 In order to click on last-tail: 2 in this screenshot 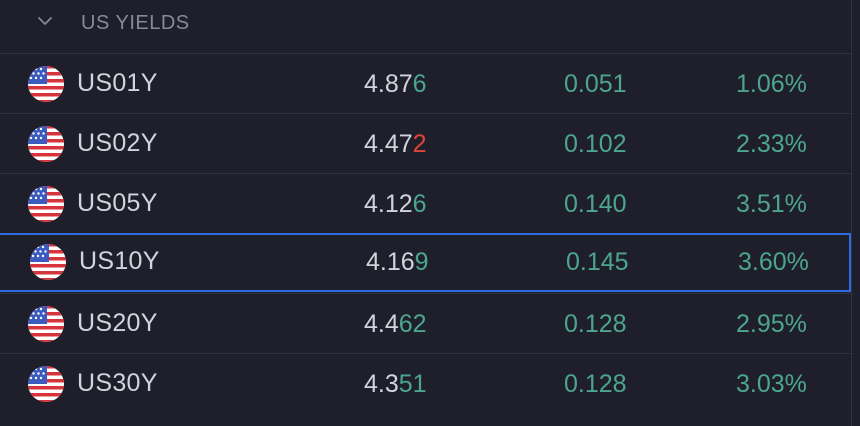, I will do `click(419, 144)`.